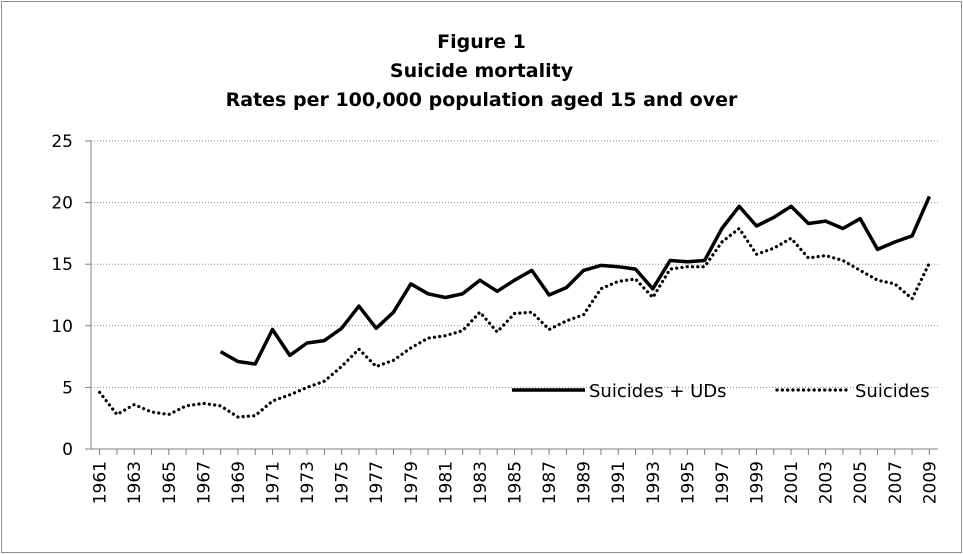  I want to click on legend-label-suicides: Suicides, so click(892, 391).